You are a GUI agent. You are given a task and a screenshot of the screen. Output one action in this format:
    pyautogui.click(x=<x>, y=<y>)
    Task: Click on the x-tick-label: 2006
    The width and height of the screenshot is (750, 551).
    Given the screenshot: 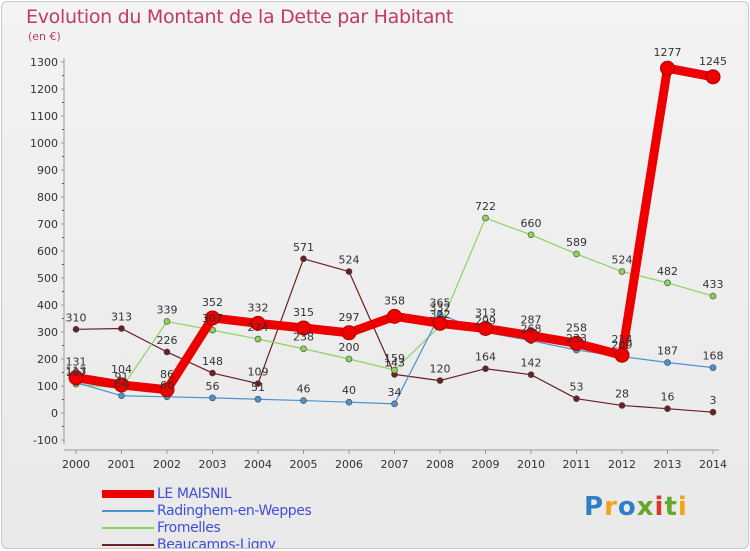 What is the action you would take?
    pyautogui.click(x=349, y=464)
    